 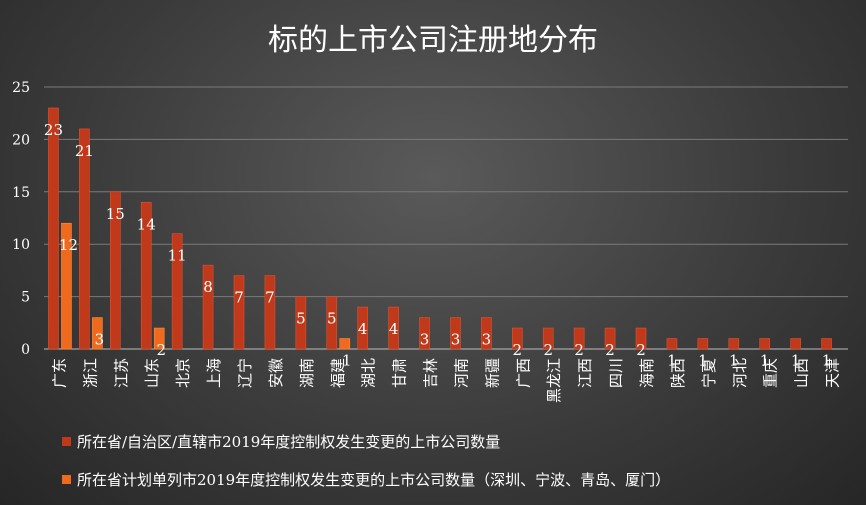 I want to click on bar-series1-黑龙江, so click(x=548, y=338).